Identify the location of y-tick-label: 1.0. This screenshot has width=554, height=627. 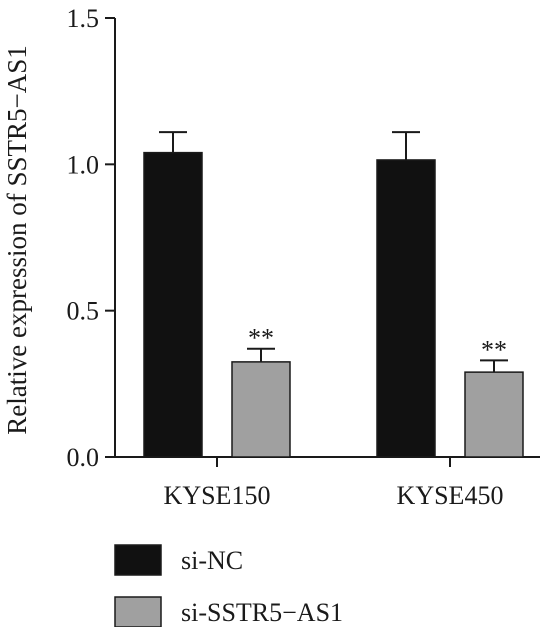
(83, 164).